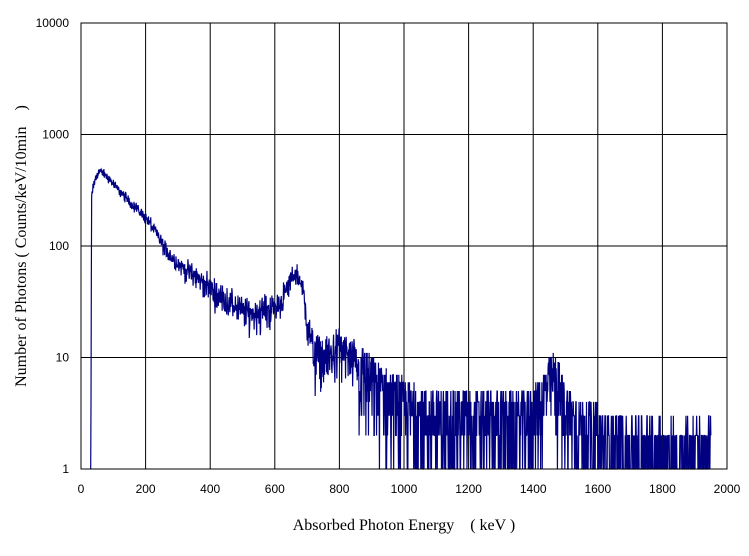 Image resolution: width=749 pixels, height=556 pixels. Describe the element at coordinates (404, 525) in the screenshot. I see `x-axis-title: Absorbed Photon Energy ( keV )` at that location.